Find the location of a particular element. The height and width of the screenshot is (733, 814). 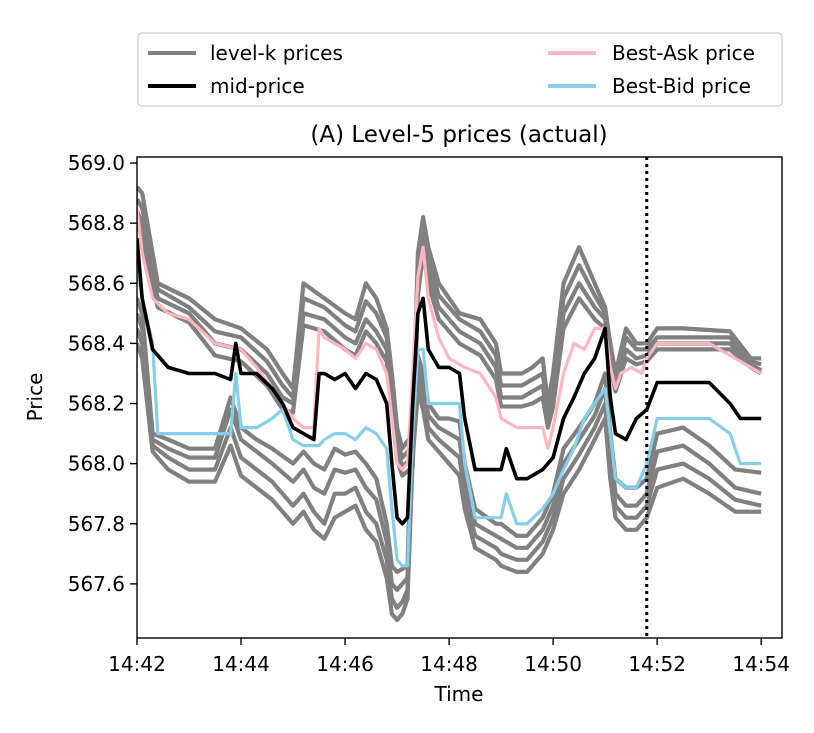

y-tick-label: 568.0 is located at coordinates (96, 464).